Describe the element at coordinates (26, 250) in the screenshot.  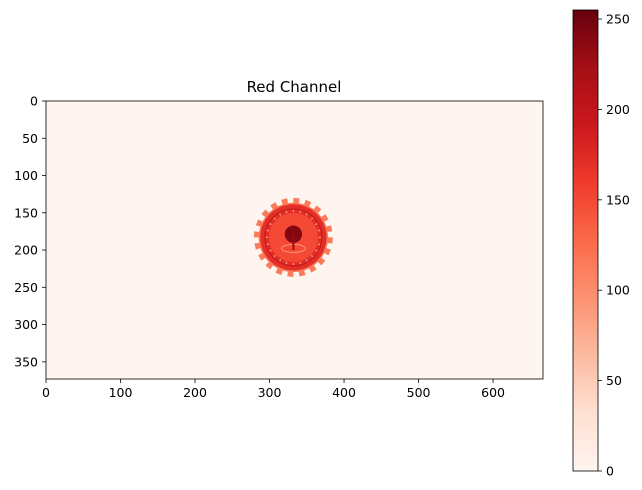
I see `y-tick-label: 200` at that location.